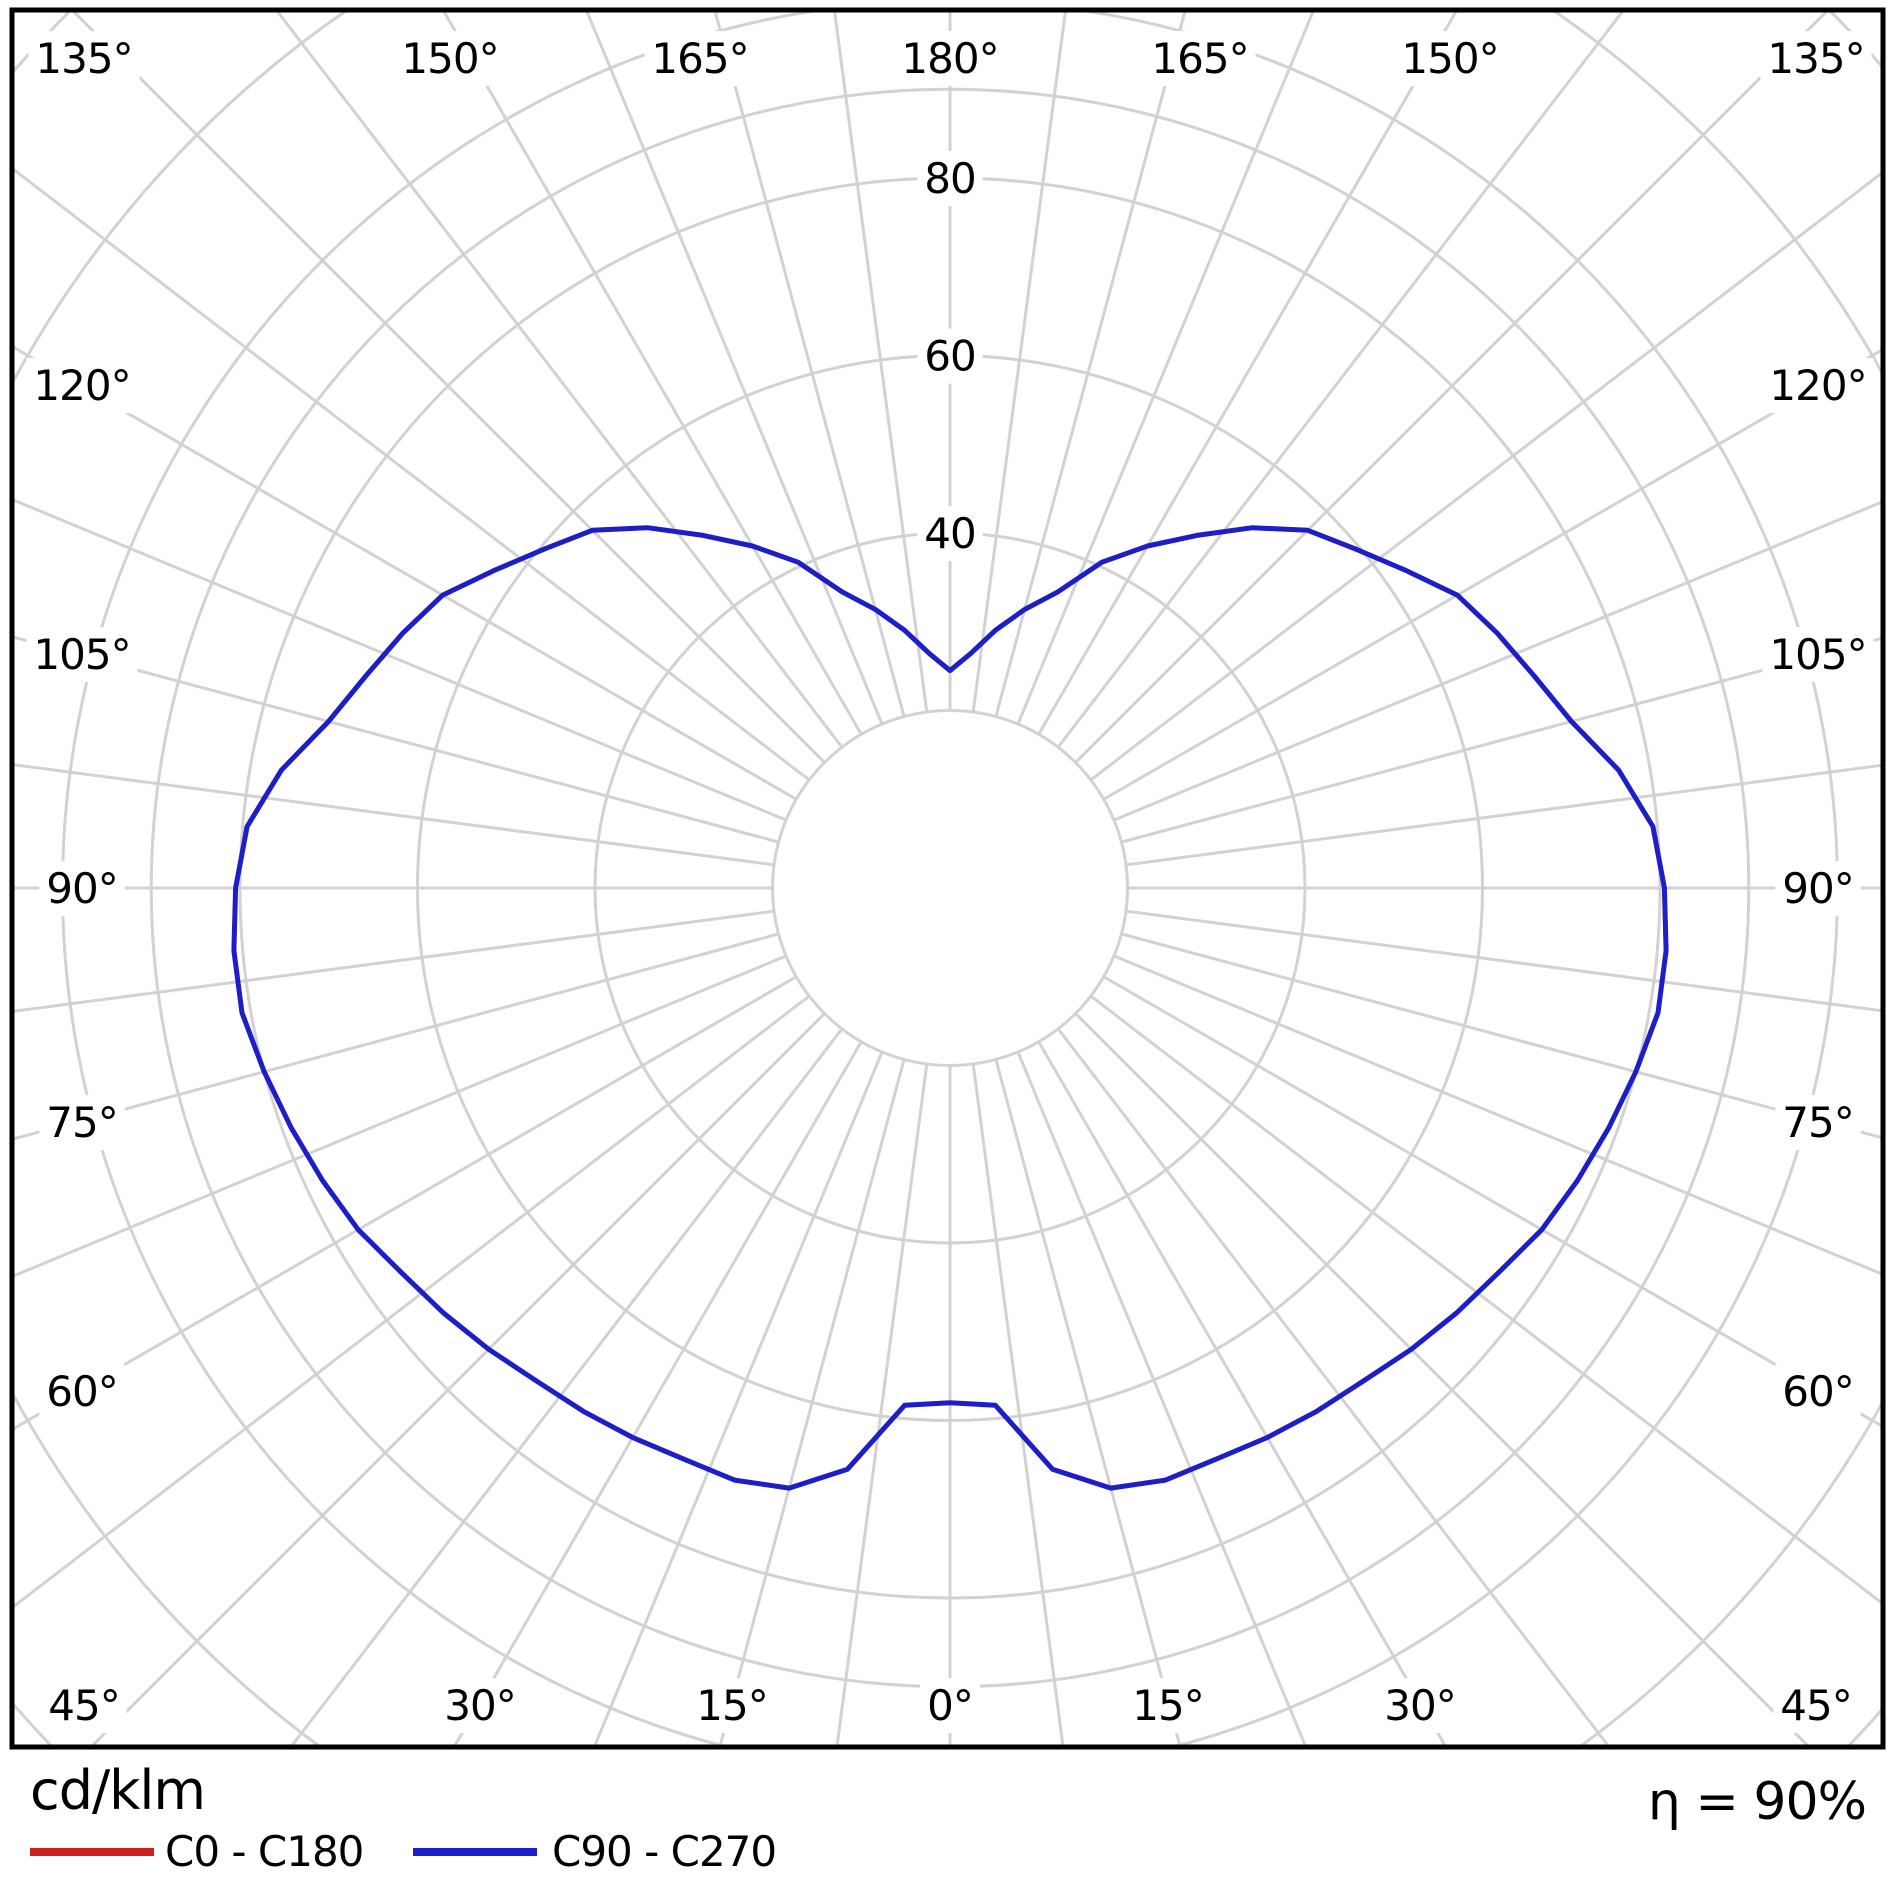 This screenshot has height=1900, width=1900. Describe the element at coordinates (264, 1851) in the screenshot. I see `legend-label-c0-c180: C0 - C180` at that location.